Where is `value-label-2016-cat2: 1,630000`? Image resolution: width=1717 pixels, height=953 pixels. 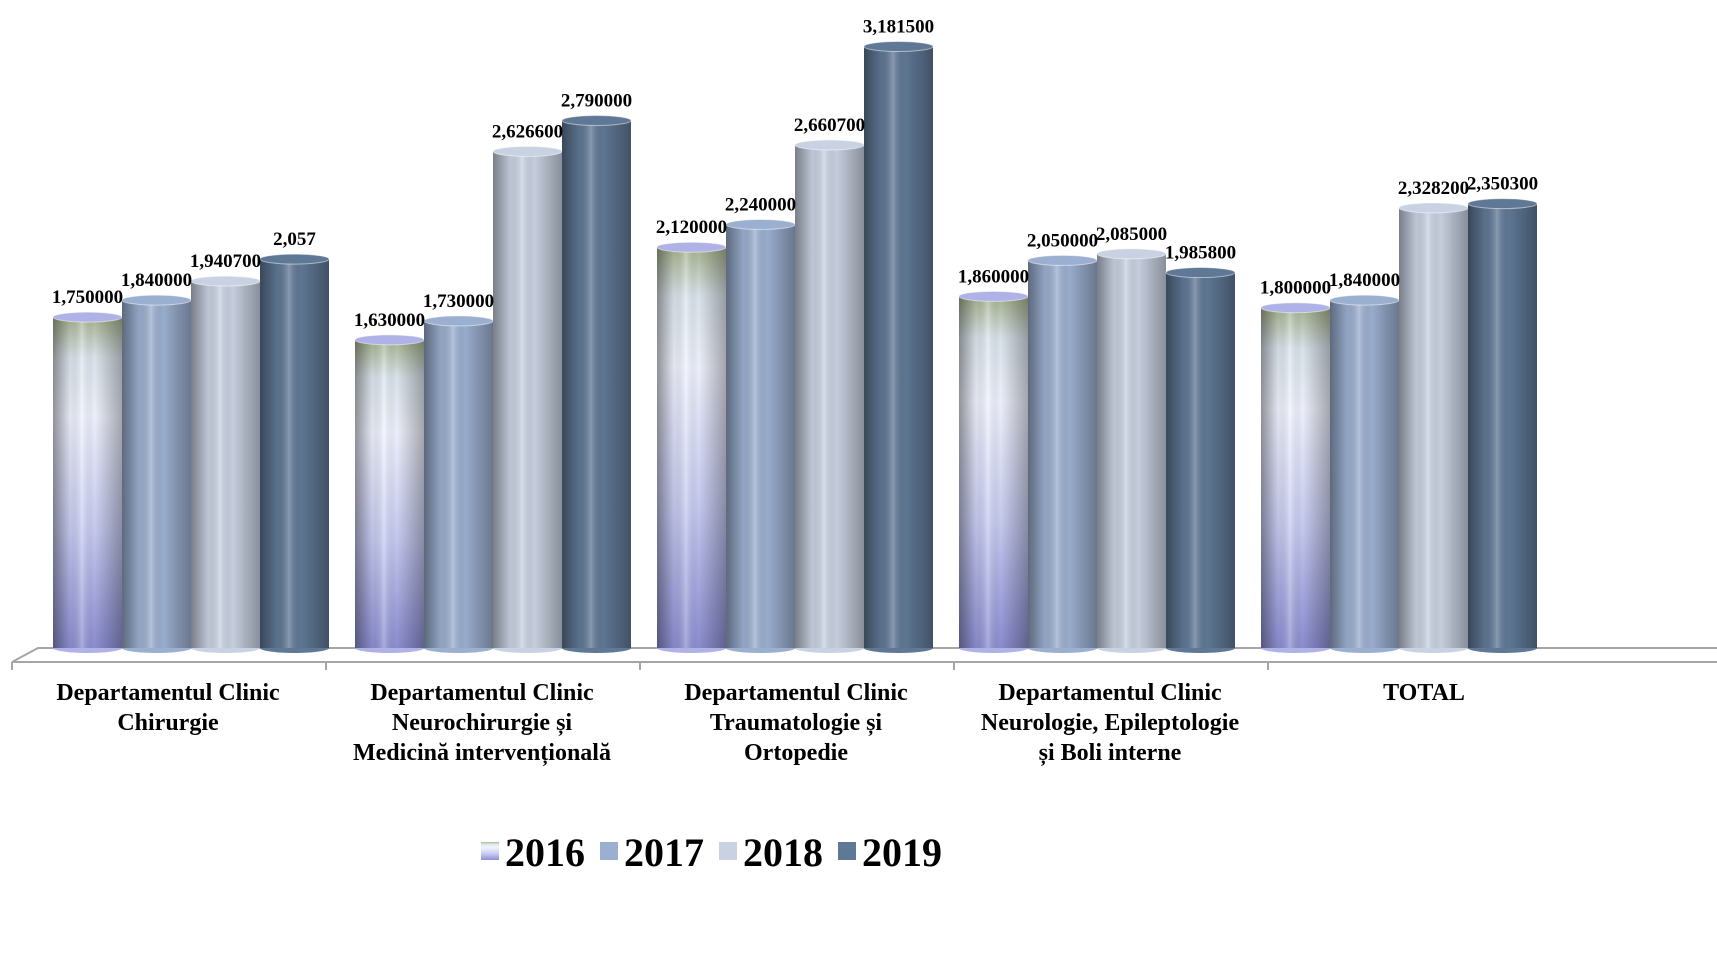 value-label-2016-cat2: 1,630000 is located at coordinates (389, 320).